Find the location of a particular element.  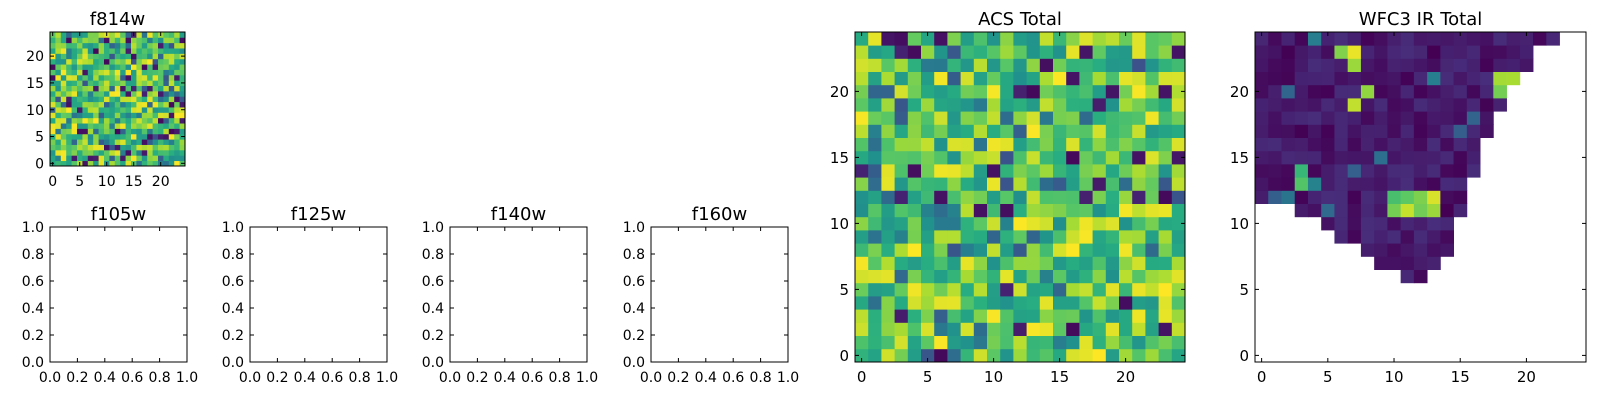

y-tick-label: 0.2 is located at coordinates (634, 336).